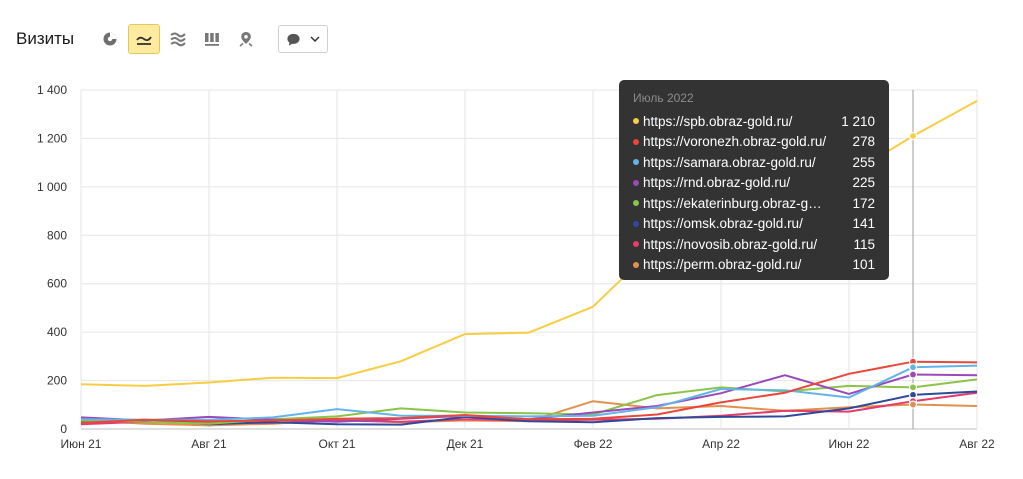  I want to click on tooltip-row: https://rnd.obraz-gold.ru/225, so click(754, 183).